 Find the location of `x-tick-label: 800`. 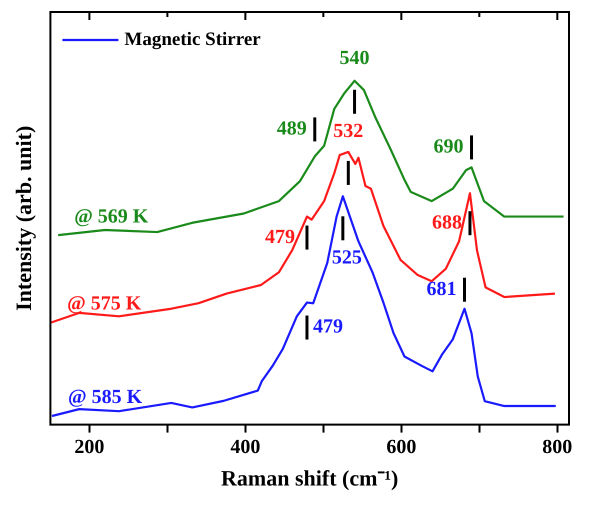

x-tick-label: 800 is located at coordinates (557, 447).